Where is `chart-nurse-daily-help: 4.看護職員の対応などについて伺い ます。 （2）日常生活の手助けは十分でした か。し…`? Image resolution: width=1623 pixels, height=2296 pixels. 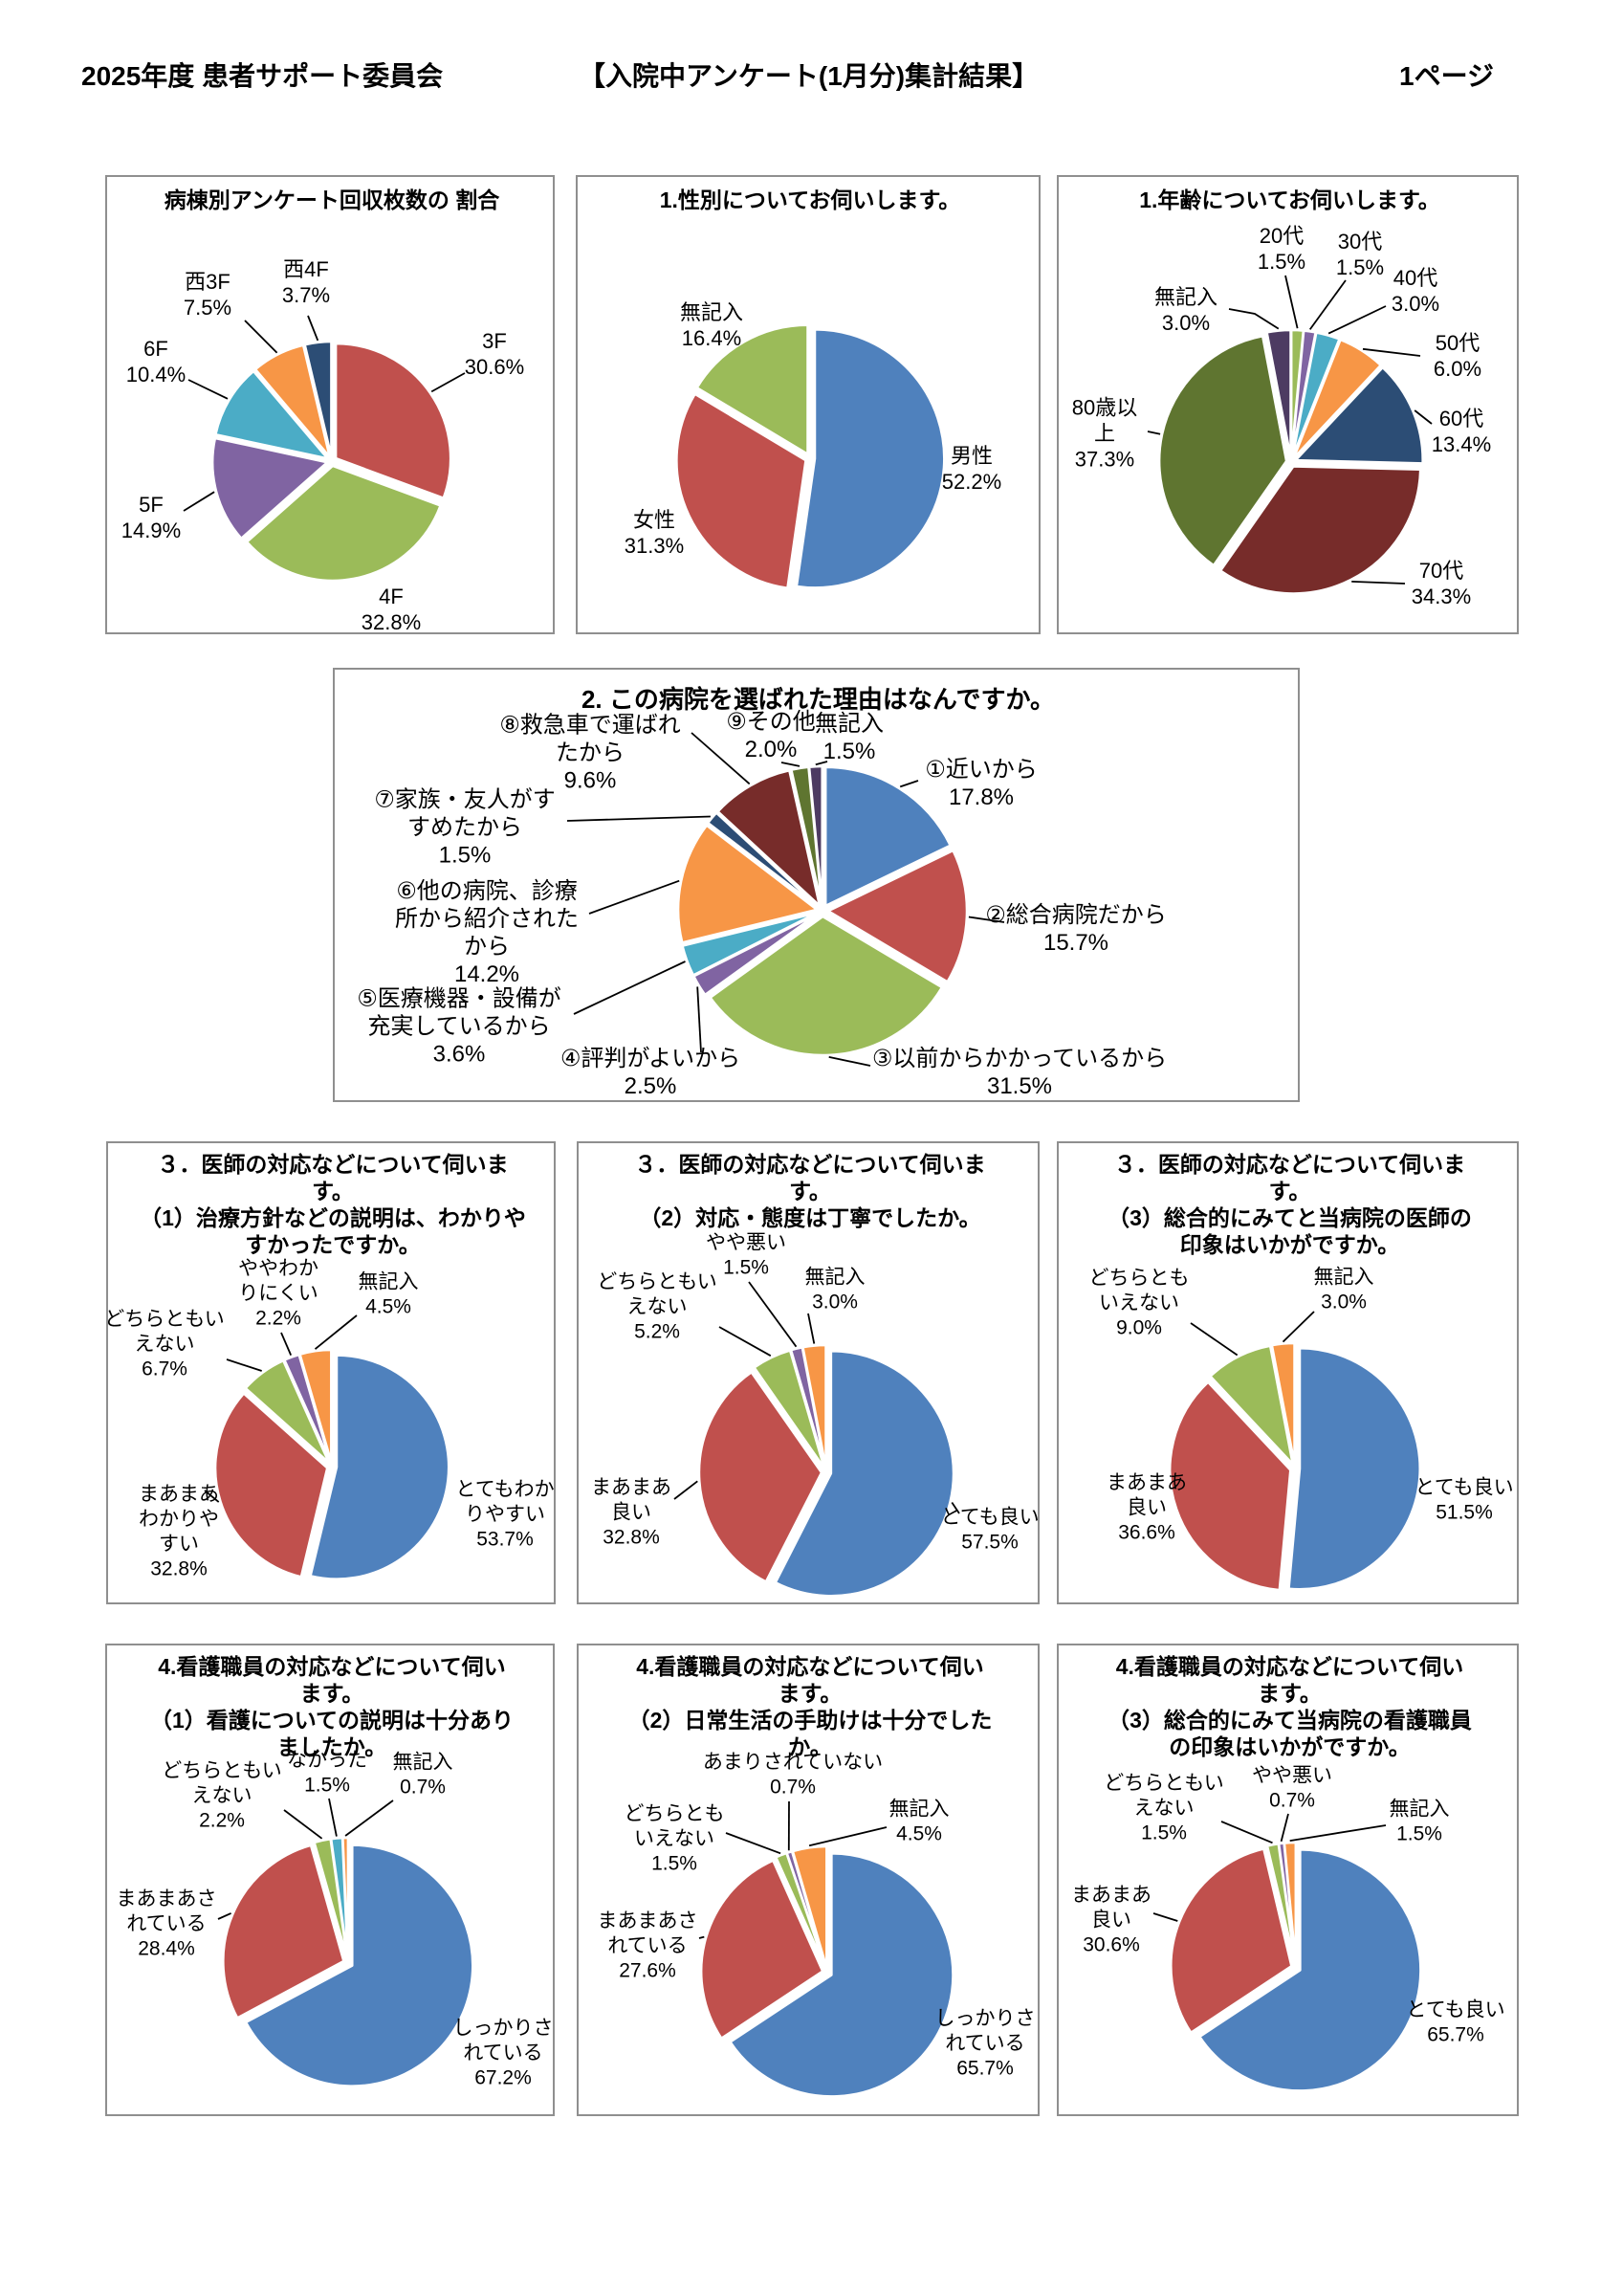
chart-nurse-daily-help: 4.看護職員の対応などについて伺い ます。 （2）日常生活の手助けは十分でした か。し… is located at coordinates (808, 1880).